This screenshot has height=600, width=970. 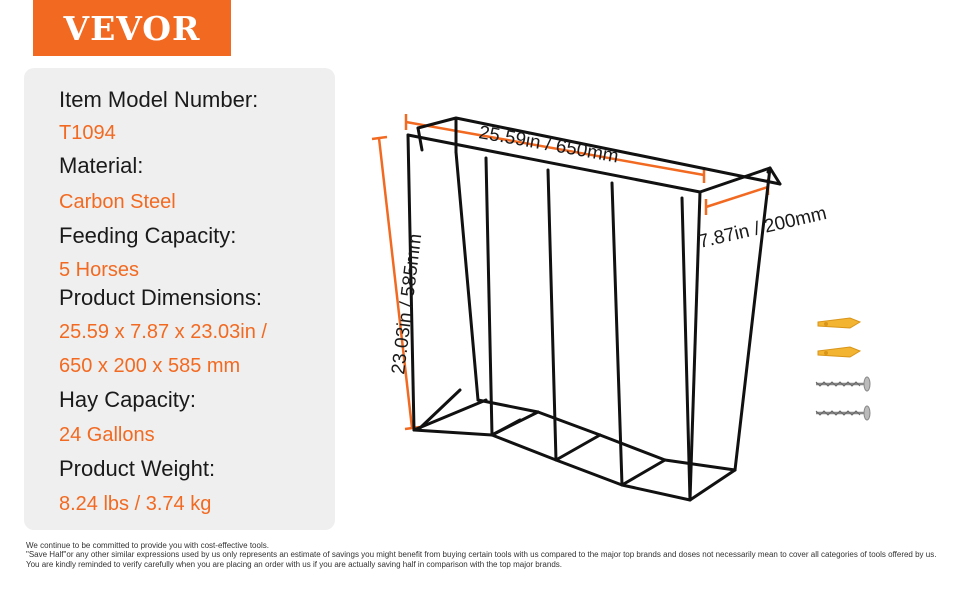 I want to click on spec-value-model: T1094, so click(x=87, y=133).